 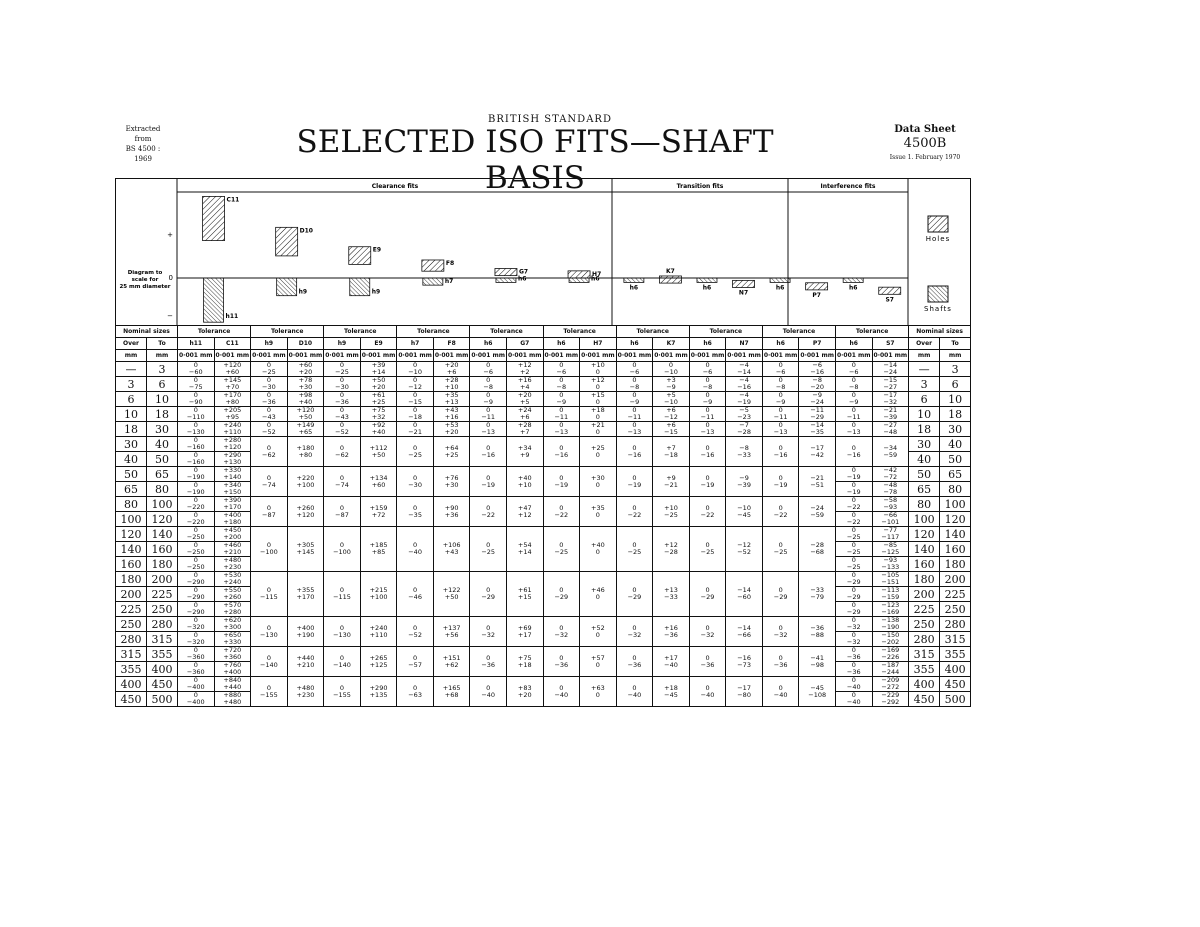 I want to click on tolerance-cell: 0 −57, so click(x=415, y=661).